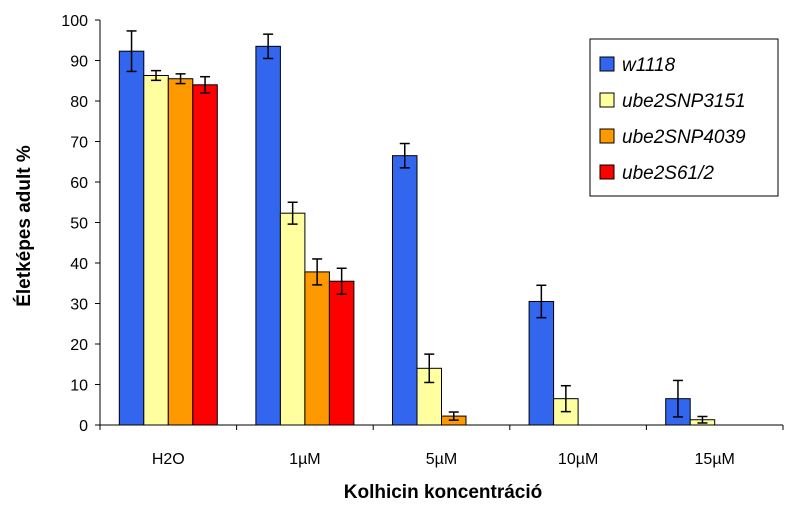 The width and height of the screenshot is (790, 506). I want to click on x-tick-label: 1µM, so click(304, 459).